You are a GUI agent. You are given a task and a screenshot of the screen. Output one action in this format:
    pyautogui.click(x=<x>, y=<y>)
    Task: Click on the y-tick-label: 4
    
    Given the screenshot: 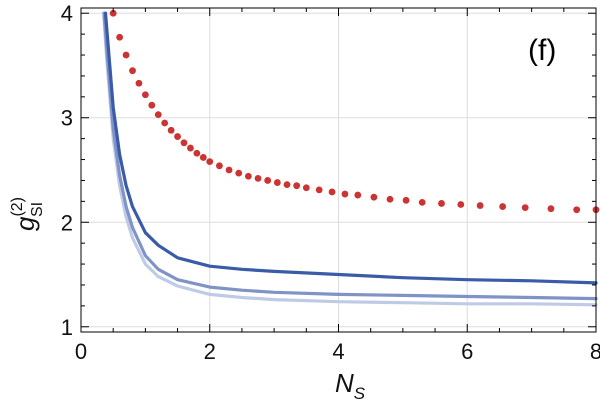 What is the action you would take?
    pyautogui.click(x=67, y=13)
    